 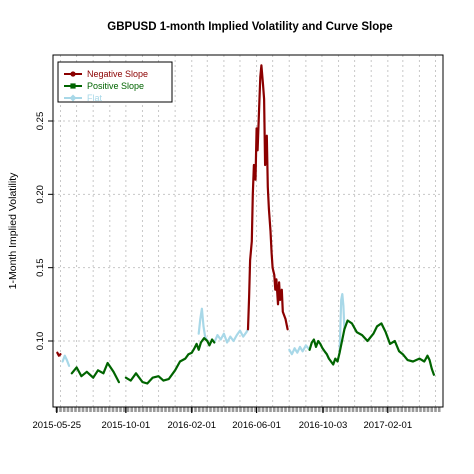 What do you see at coordinates (73, 74) in the screenshot?
I see `legend-marker-negative-slope` at bounding box center [73, 74].